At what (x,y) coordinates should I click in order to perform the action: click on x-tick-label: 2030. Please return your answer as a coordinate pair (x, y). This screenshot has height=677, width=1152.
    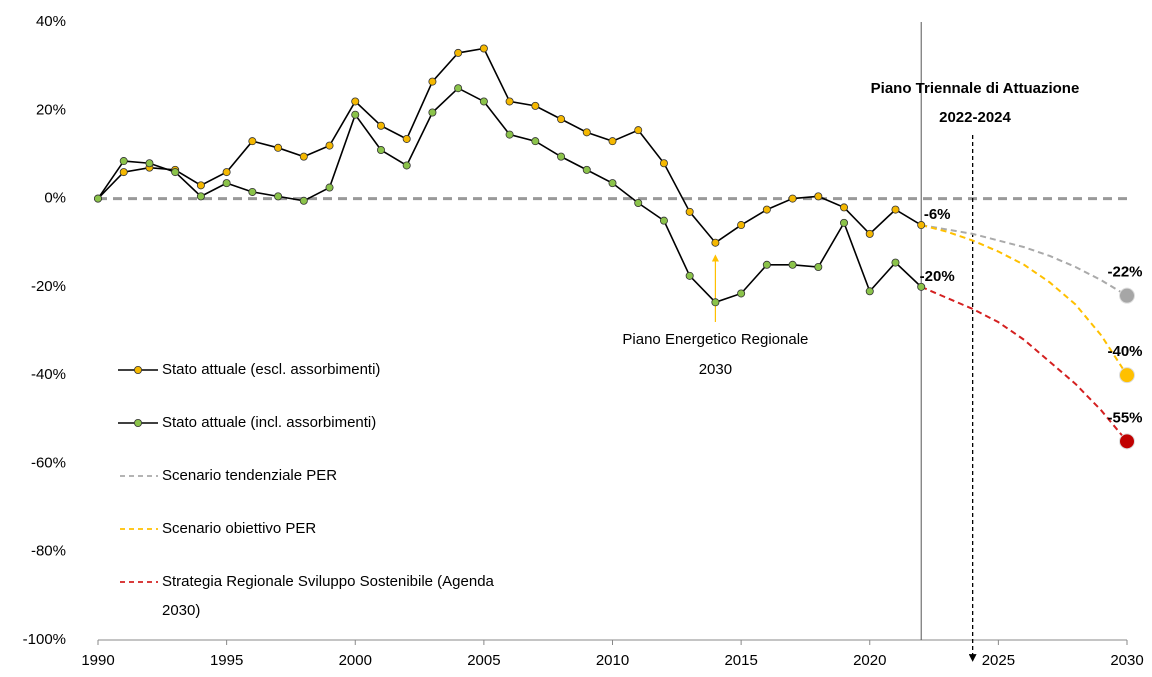
    Looking at the image, I should click on (1126, 660).